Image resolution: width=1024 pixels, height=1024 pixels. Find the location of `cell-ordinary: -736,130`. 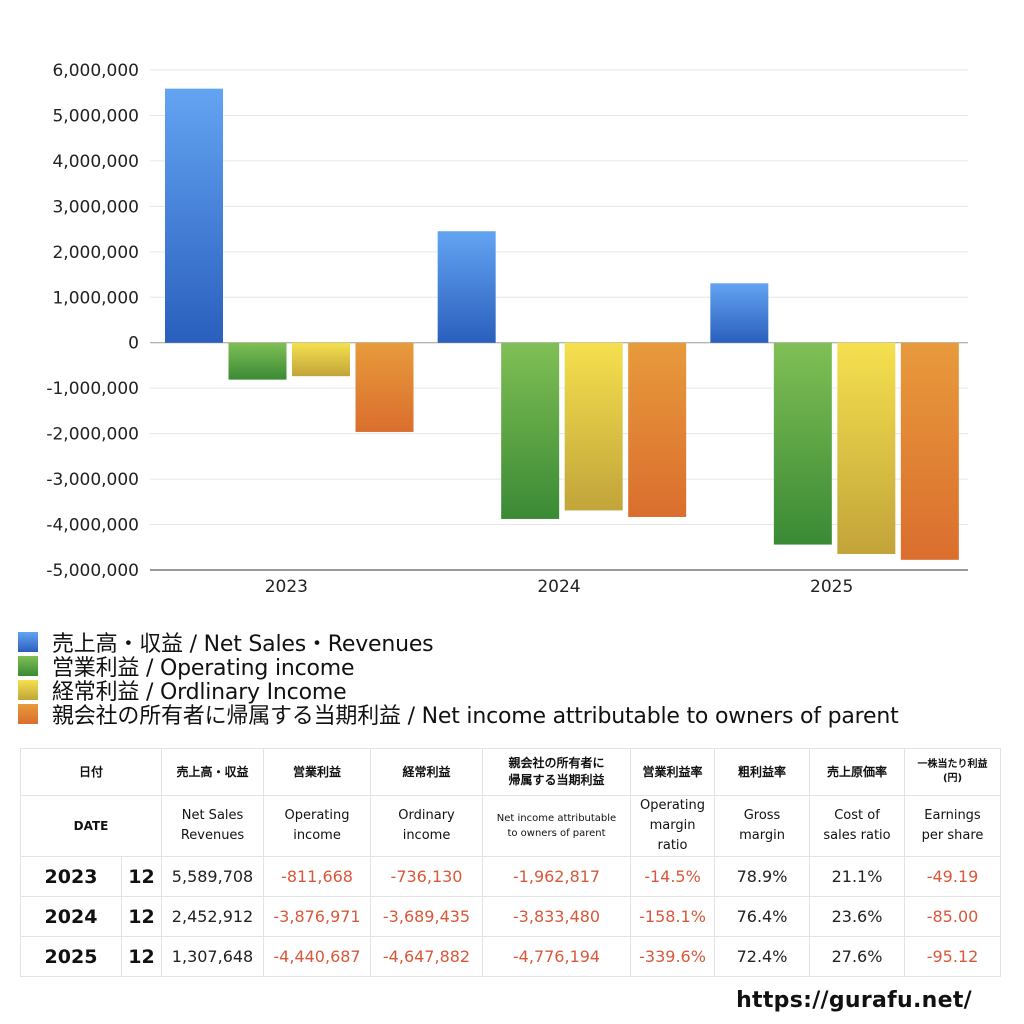

cell-ordinary: -736,130 is located at coordinates (427, 876).